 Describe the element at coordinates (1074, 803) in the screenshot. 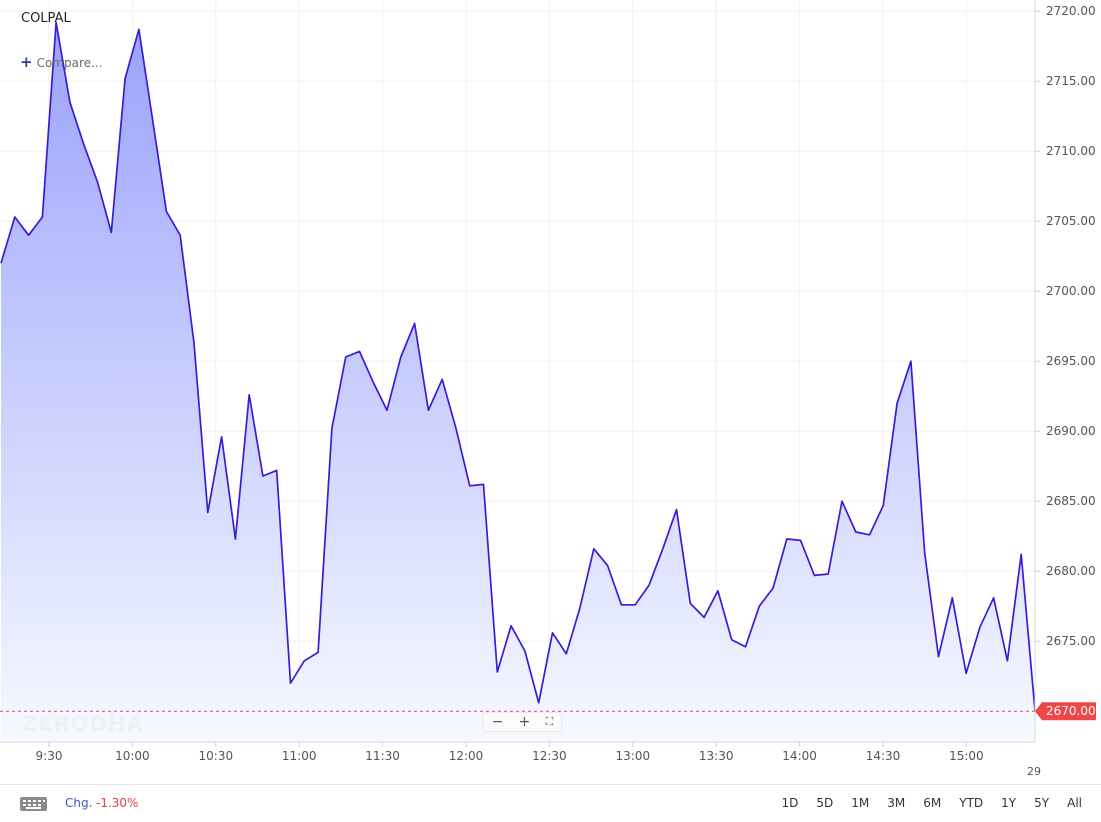

I see `range-all: All` at that location.